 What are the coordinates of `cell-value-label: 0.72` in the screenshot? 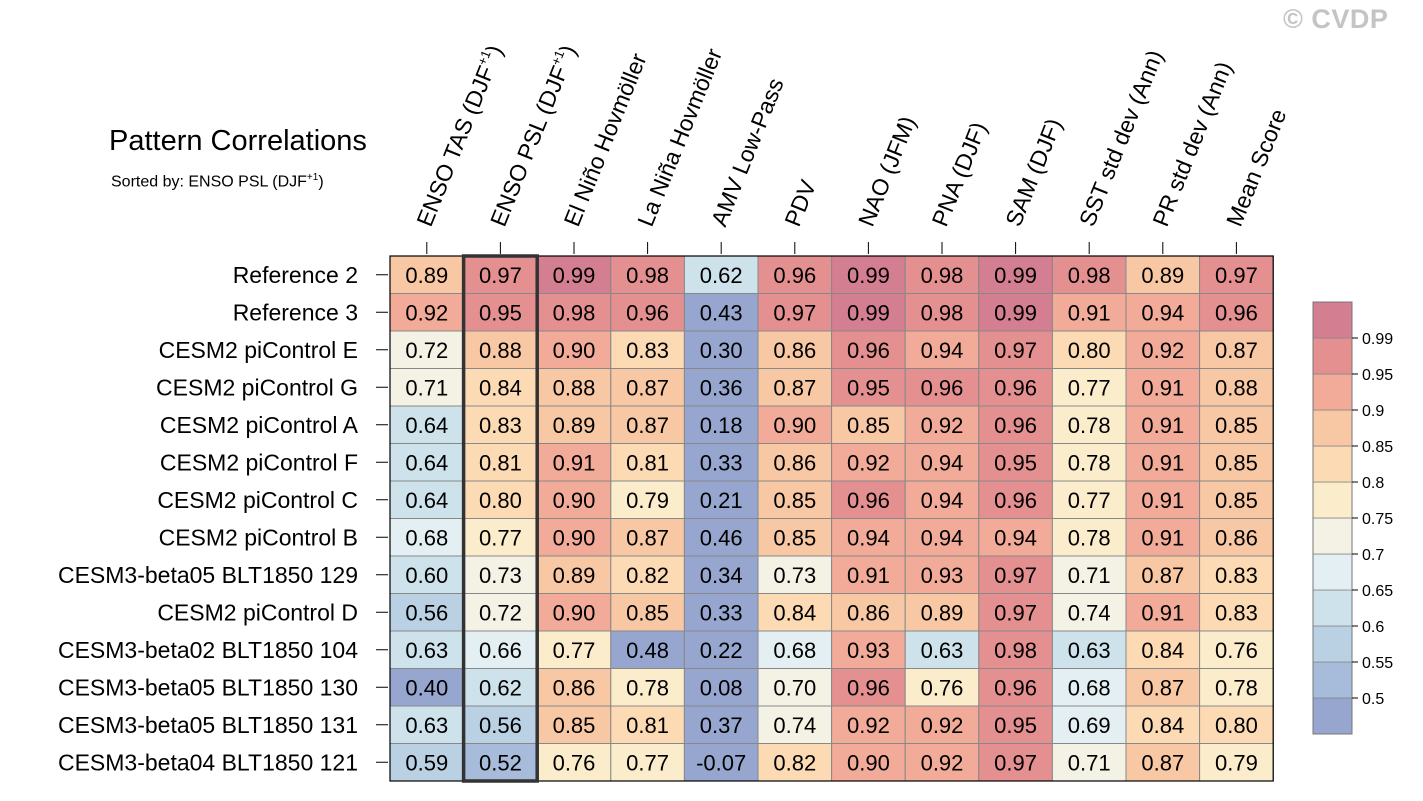 It's located at (426, 350).